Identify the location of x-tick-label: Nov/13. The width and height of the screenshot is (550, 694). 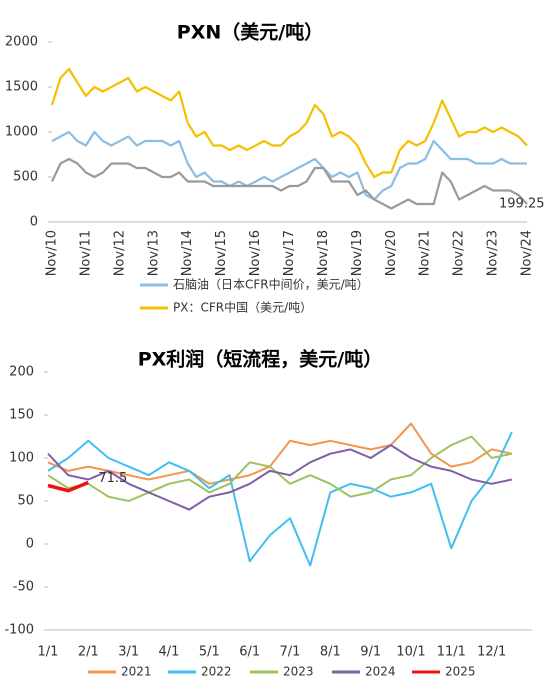
(153, 253).